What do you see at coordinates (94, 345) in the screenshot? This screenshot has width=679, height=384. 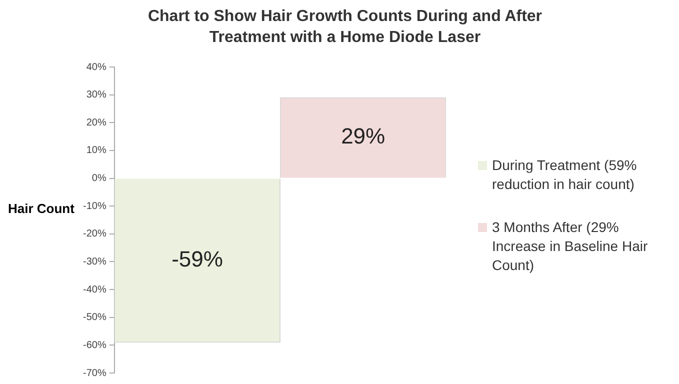 I see `y-tick-label: -60%` at bounding box center [94, 345].